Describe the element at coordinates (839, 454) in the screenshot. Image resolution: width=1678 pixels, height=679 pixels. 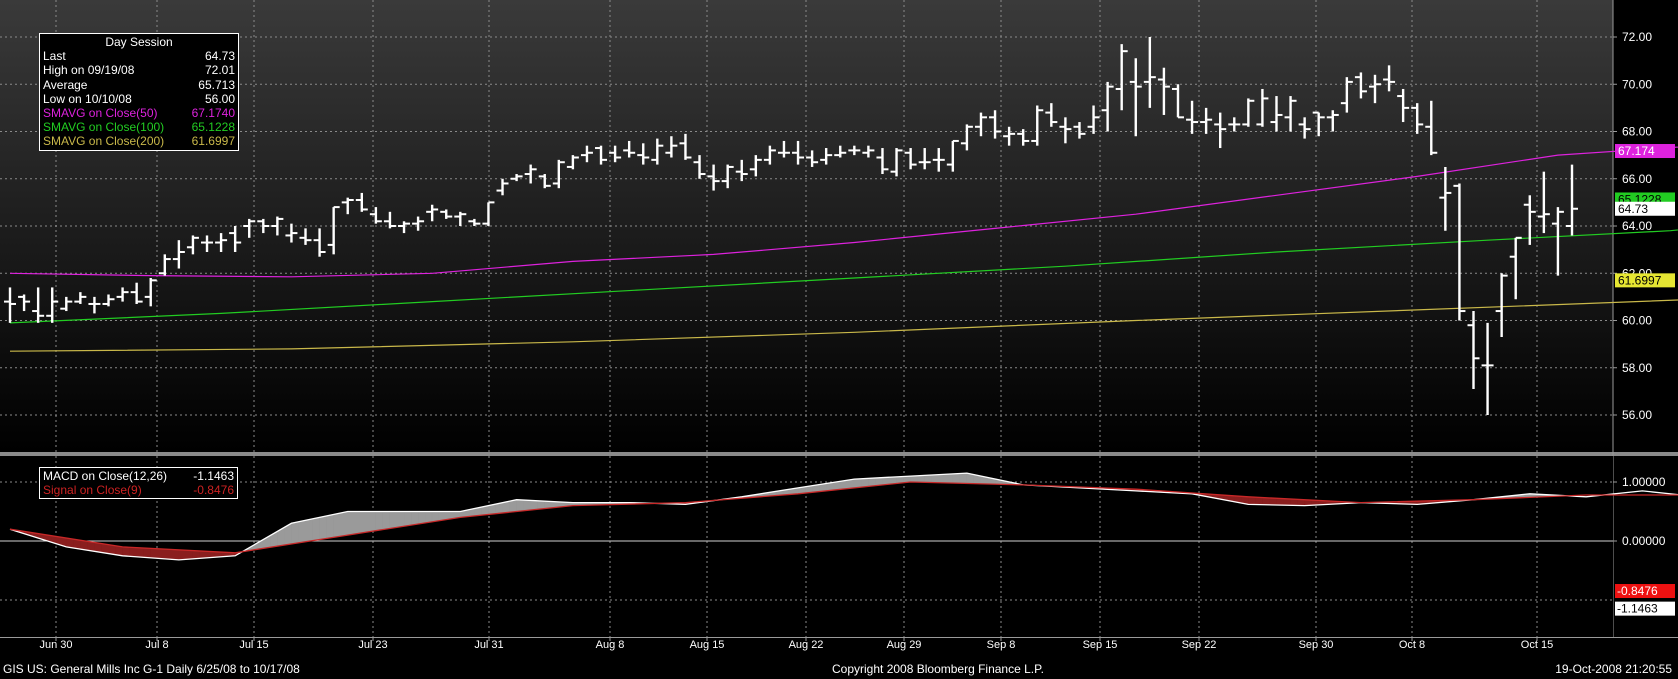
I see `panel-divider` at that location.